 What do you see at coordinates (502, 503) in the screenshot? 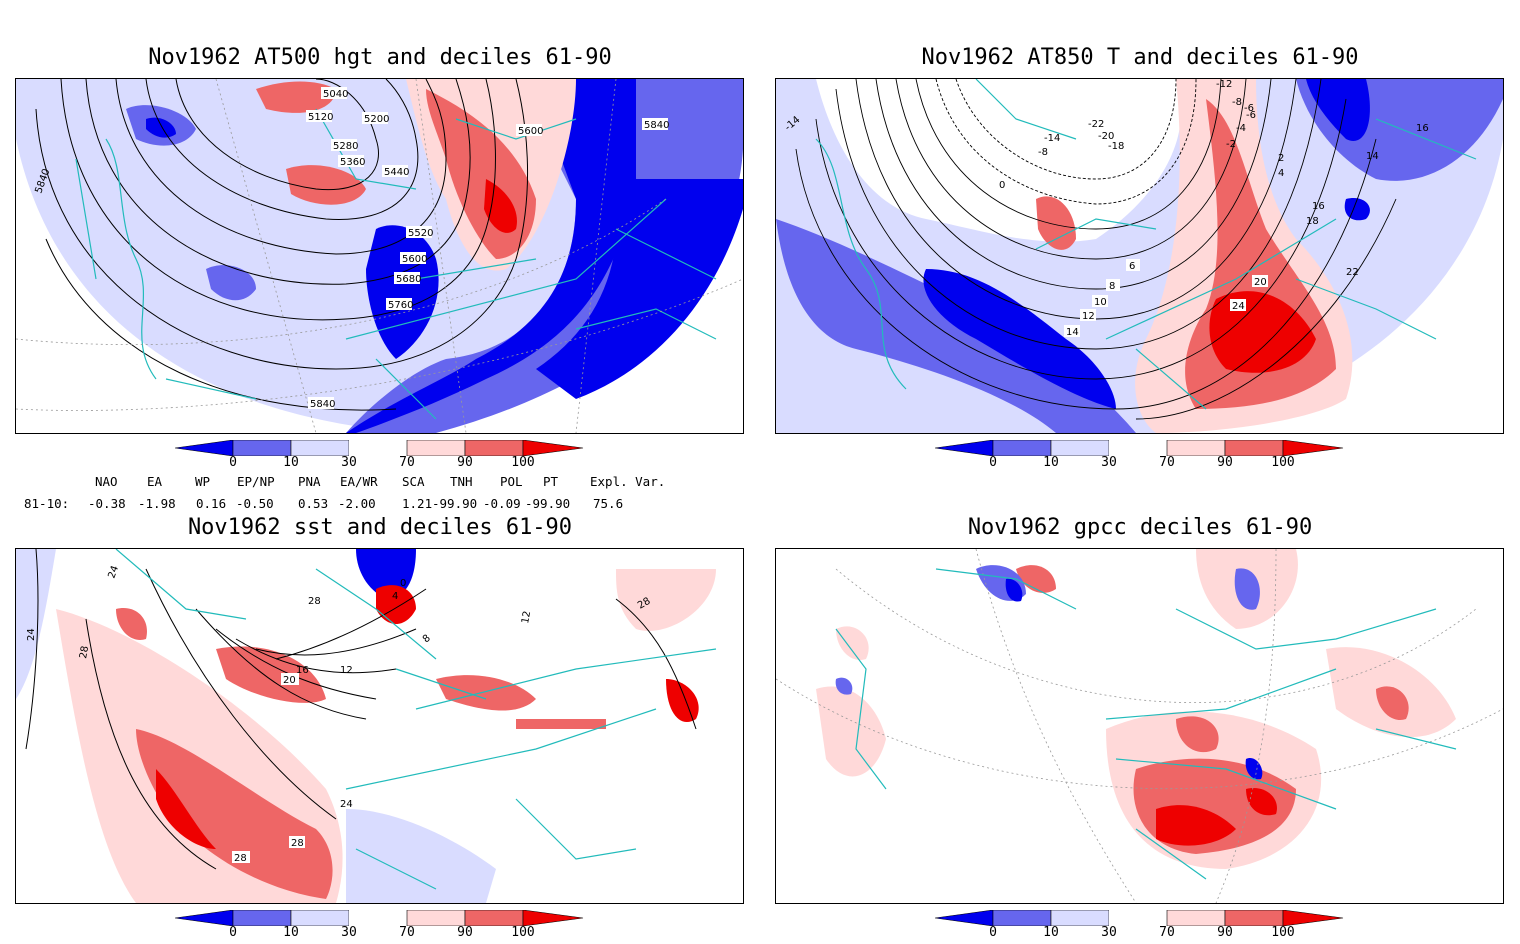
I see `index-value: -0.09` at bounding box center [502, 503].